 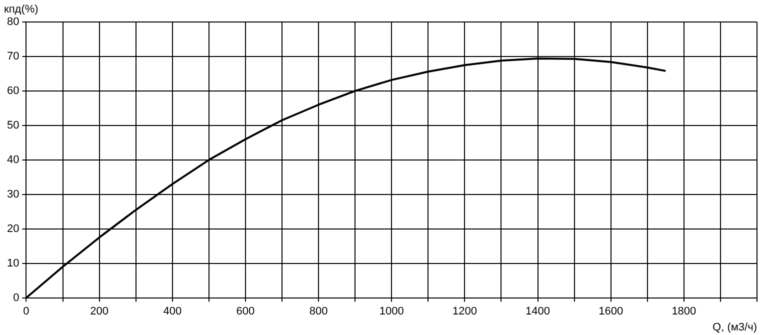 What do you see at coordinates (611, 311) in the screenshot?
I see `x-tick-label: 1600` at bounding box center [611, 311].